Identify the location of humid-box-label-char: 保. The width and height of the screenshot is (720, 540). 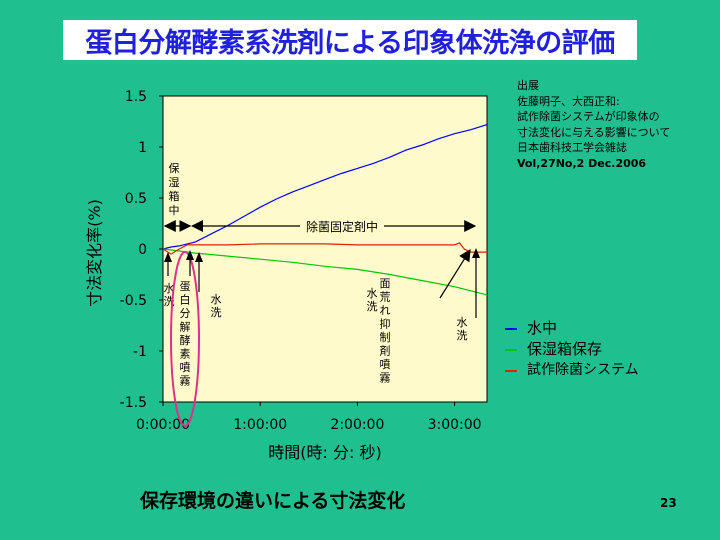
(174, 168).